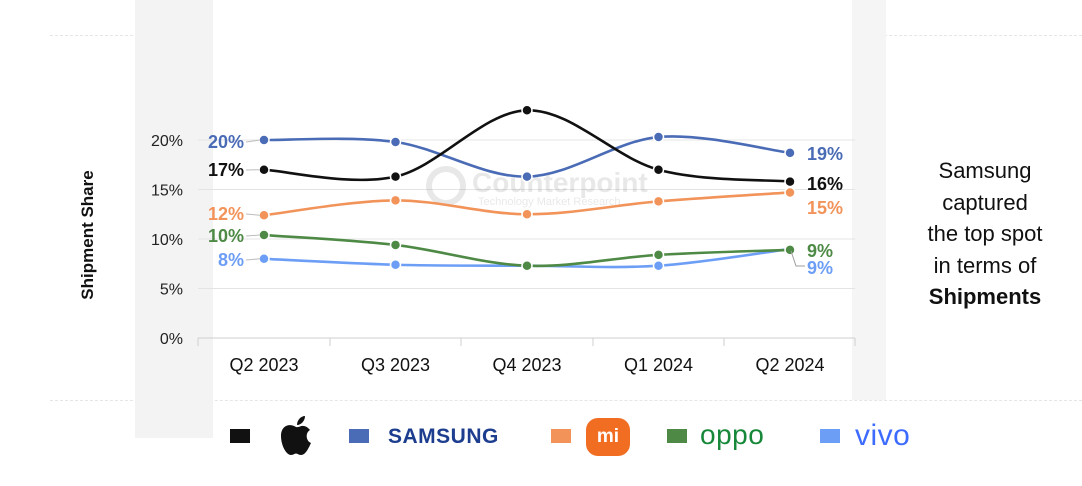 This screenshot has height=486, width=1082. What do you see at coordinates (566, 400) in the screenshot?
I see `bottom-divider` at bounding box center [566, 400].